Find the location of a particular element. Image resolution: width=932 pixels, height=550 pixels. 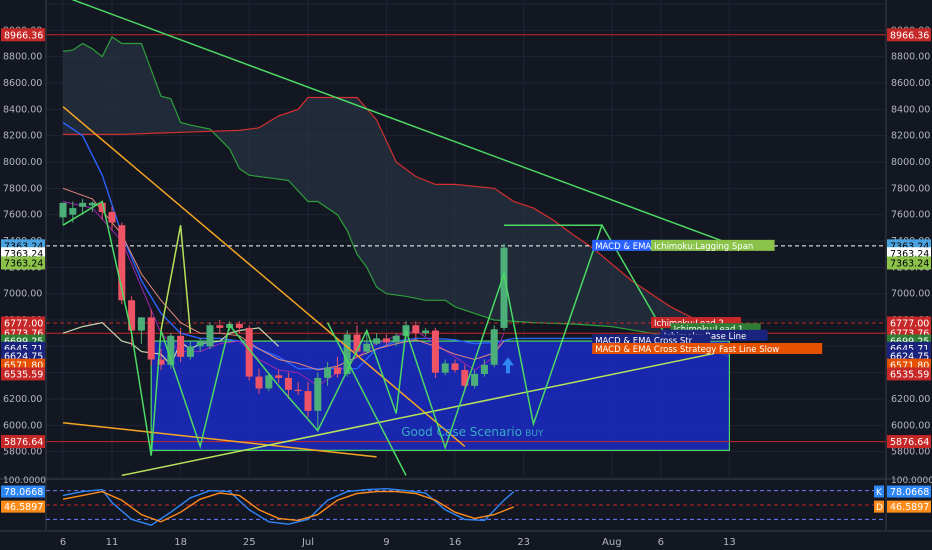

price-tick-label-right: 8800.00 is located at coordinates (910, 57).